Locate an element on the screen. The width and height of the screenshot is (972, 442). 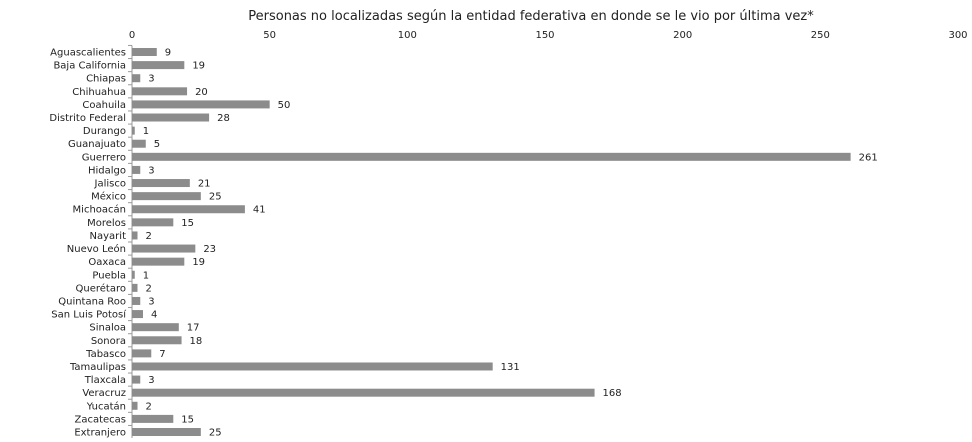
data-label: 28 is located at coordinates (223, 118).